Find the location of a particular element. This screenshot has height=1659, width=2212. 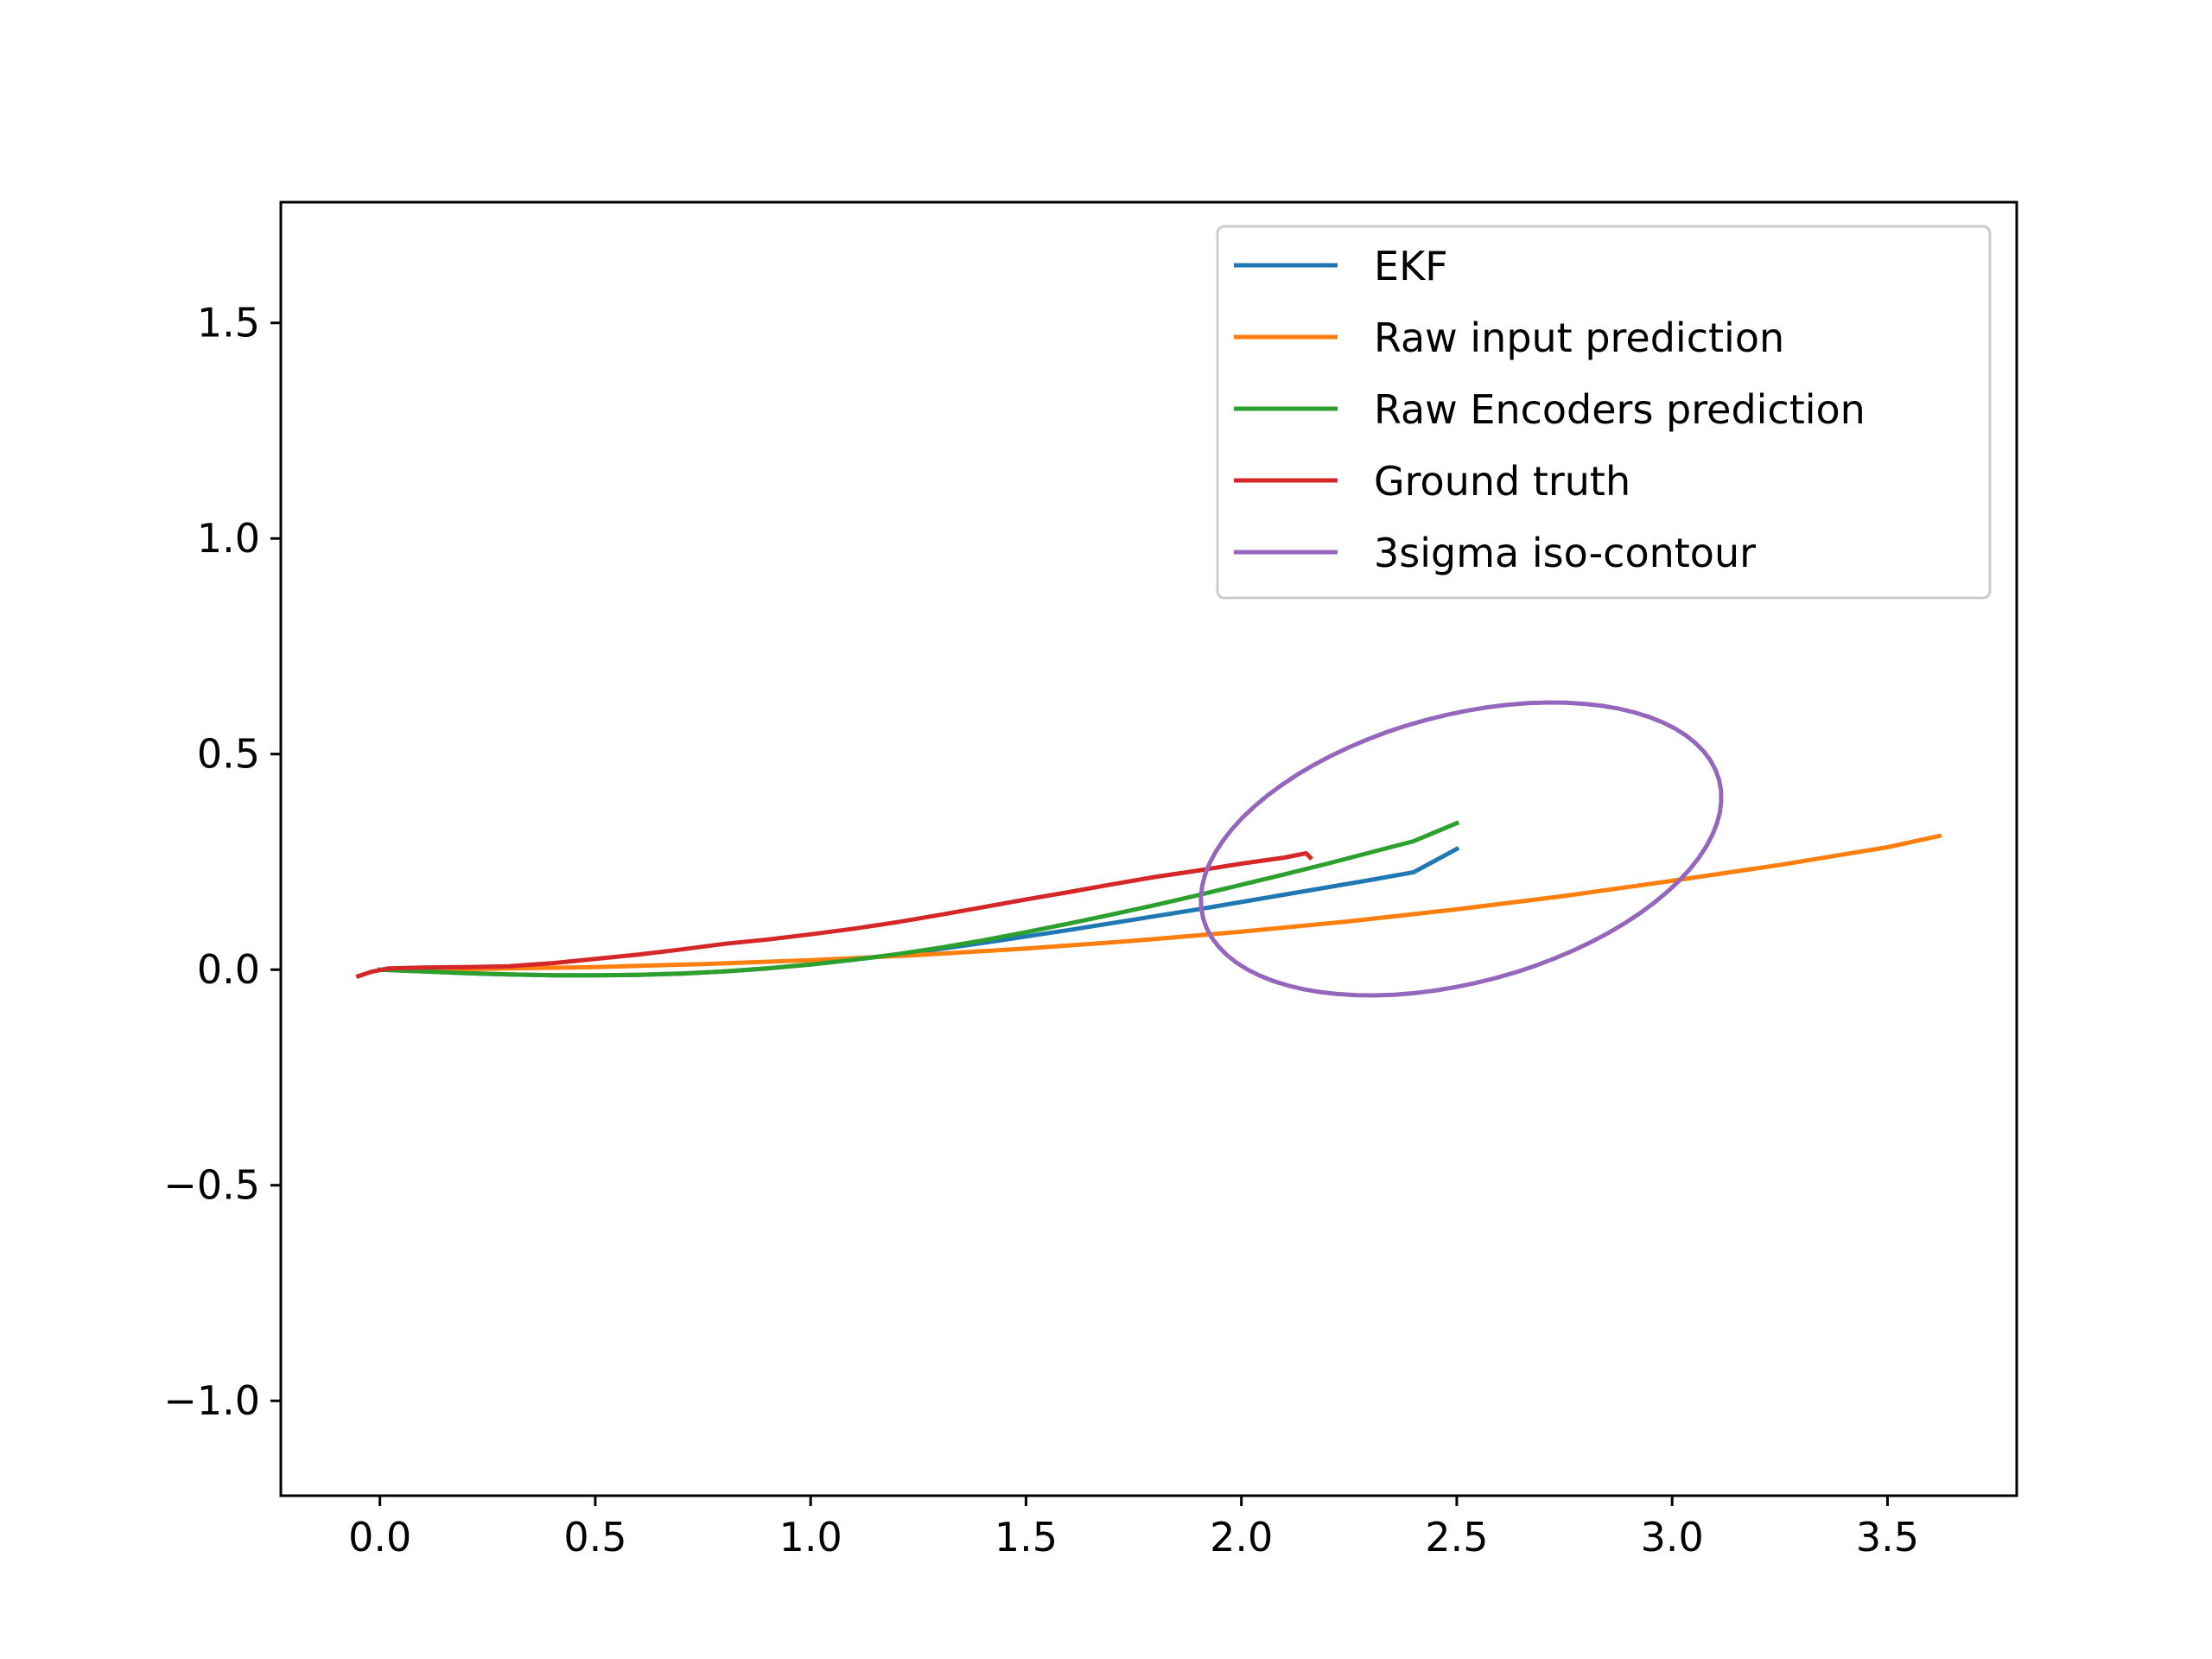

series-ground-truth is located at coordinates (834, 915).